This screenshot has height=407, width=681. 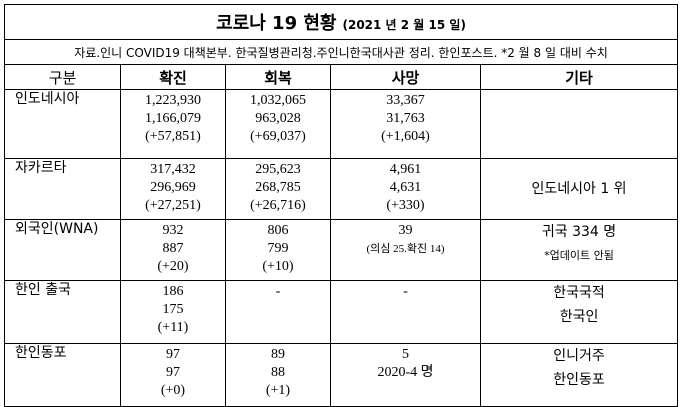 I want to click on table-cell: 한인동포, so click(x=62, y=375).